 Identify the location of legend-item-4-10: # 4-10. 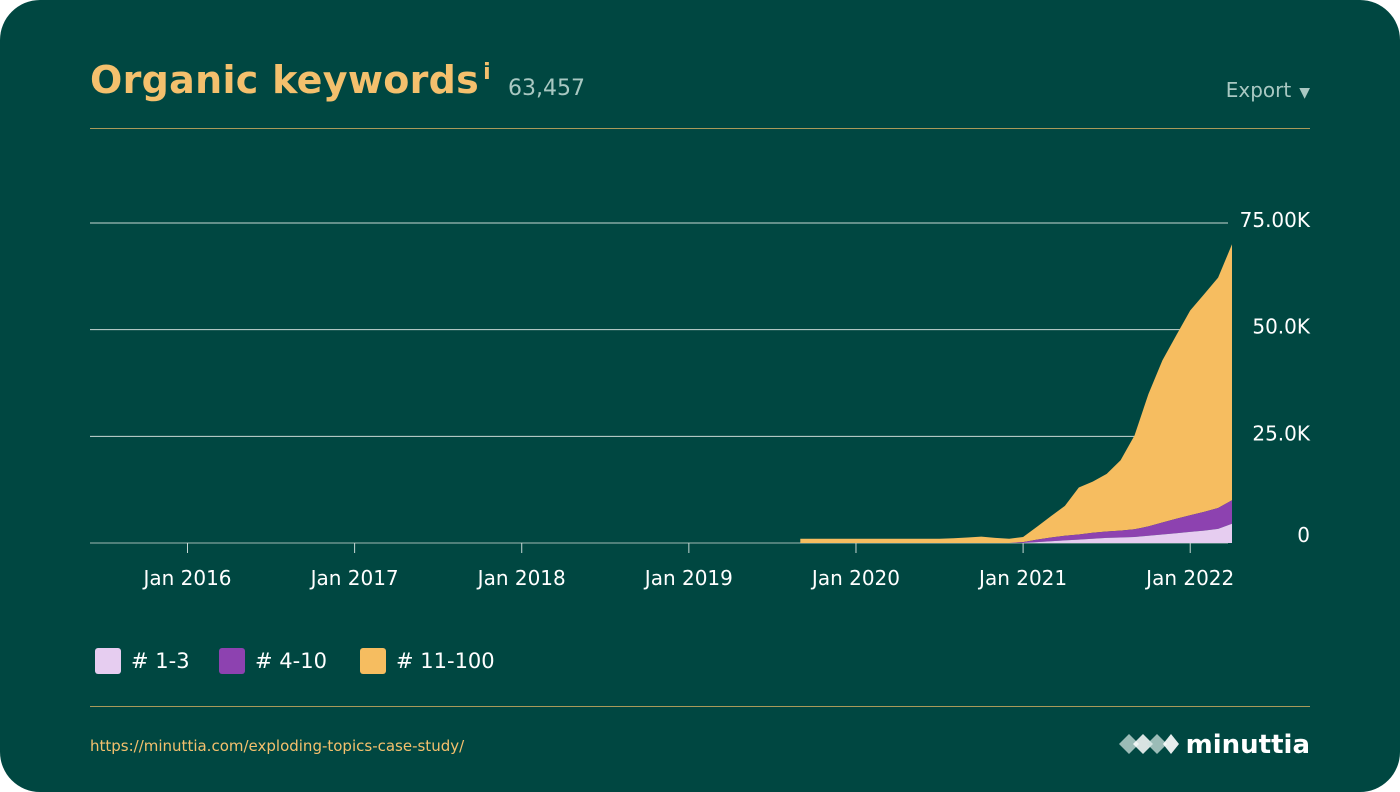
(273, 661).